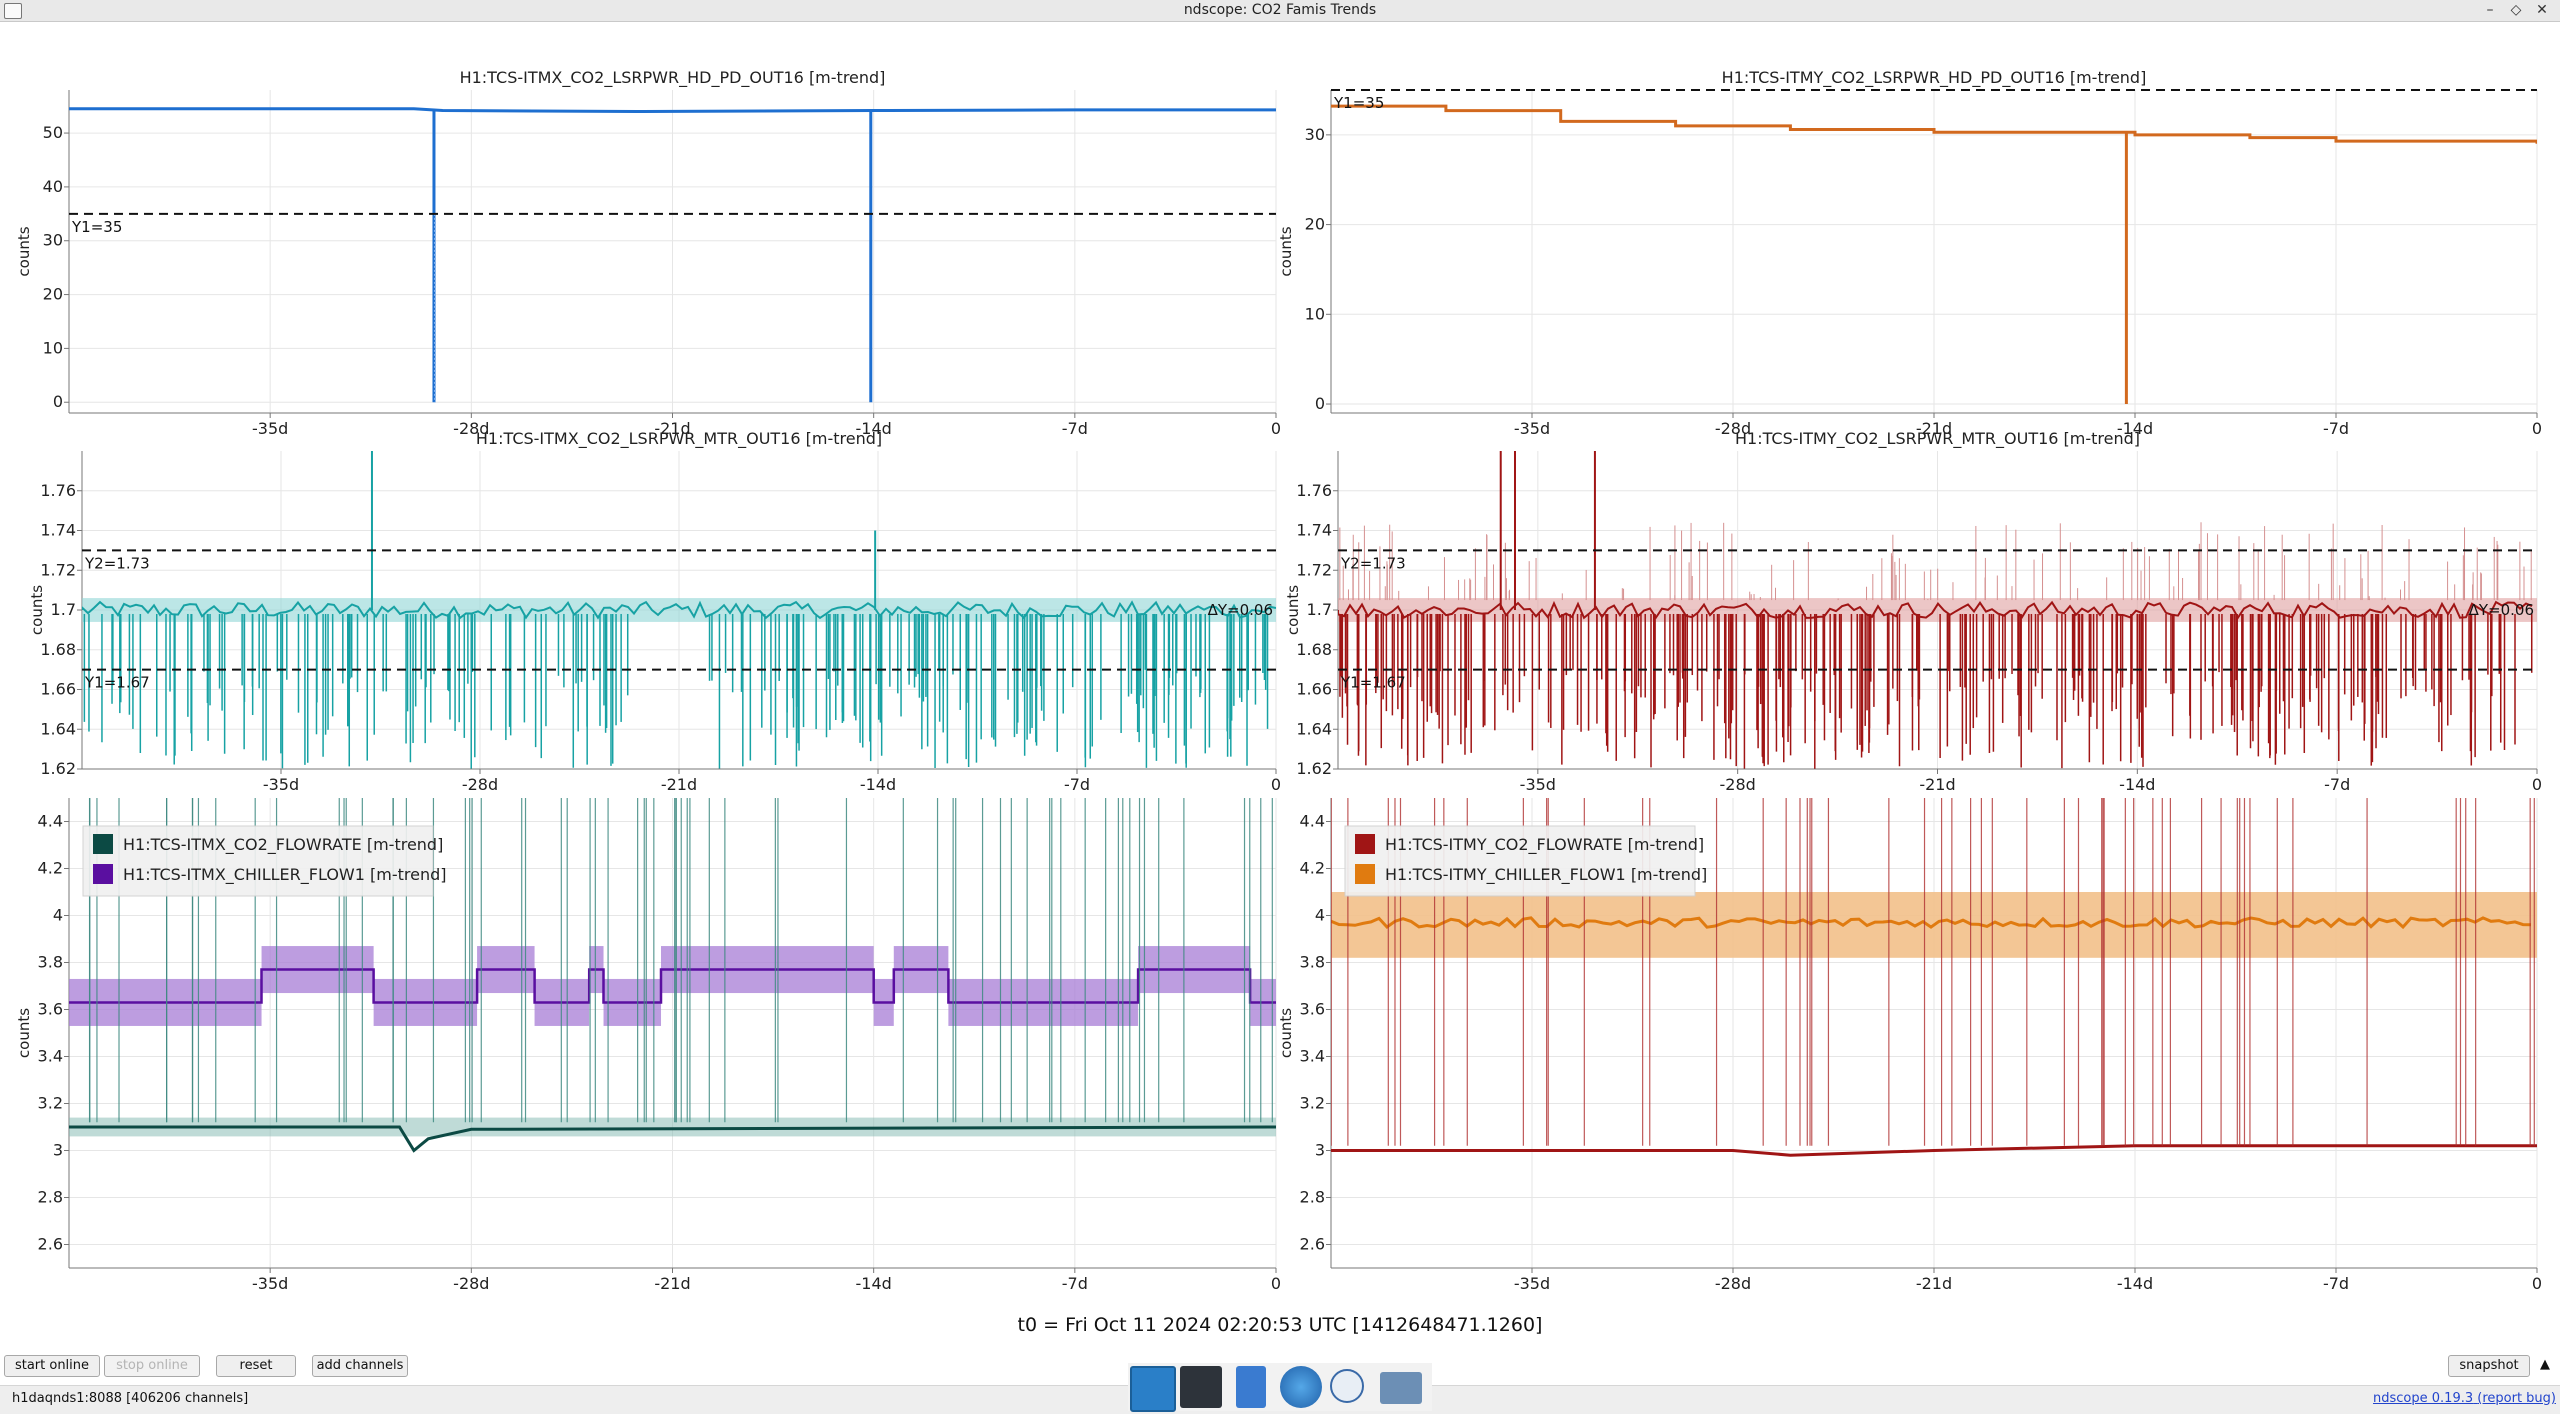 Image resolution: width=2560 pixels, height=1414 pixels. I want to click on search-icon, so click(1347, 1386).